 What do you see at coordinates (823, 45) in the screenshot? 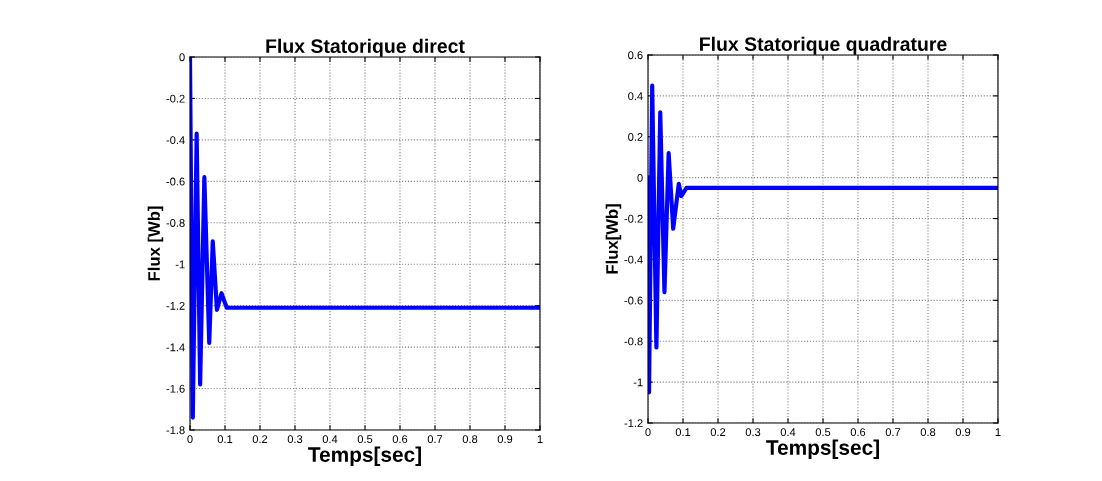
I see `chart-title: Flux Statorique quadrature` at bounding box center [823, 45].